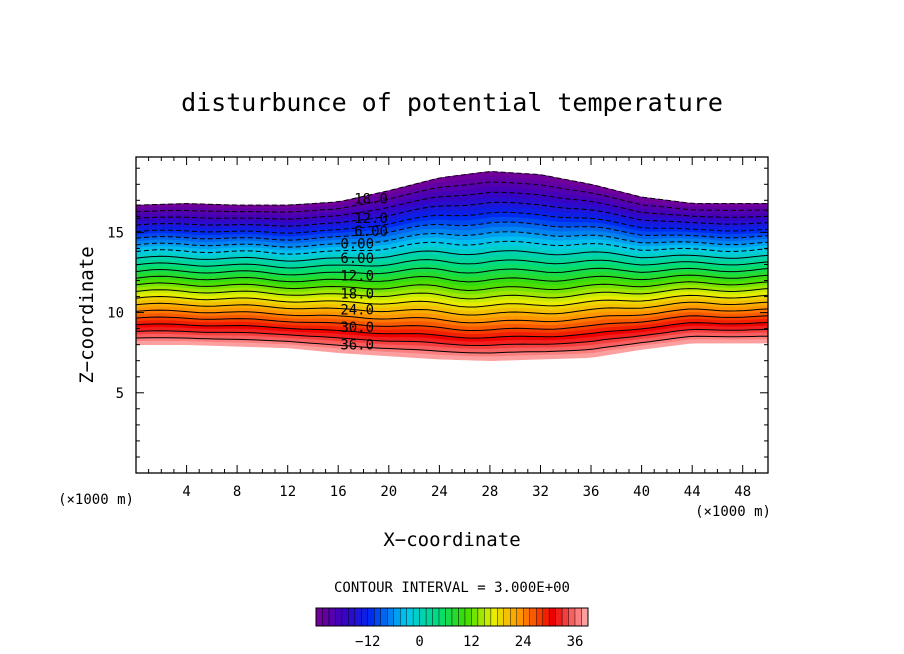 This screenshot has width=904, height=654. What do you see at coordinates (338, 492) in the screenshot?
I see `x-tick-label: 16` at bounding box center [338, 492].